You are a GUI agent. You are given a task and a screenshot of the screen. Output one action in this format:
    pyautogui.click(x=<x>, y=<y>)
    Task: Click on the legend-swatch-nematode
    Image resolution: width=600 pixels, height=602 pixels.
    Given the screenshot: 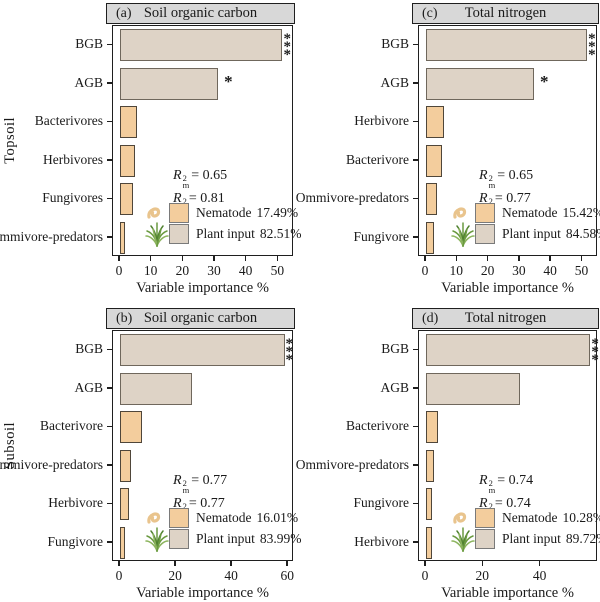 What is the action you would take?
    pyautogui.click(x=485, y=517)
    